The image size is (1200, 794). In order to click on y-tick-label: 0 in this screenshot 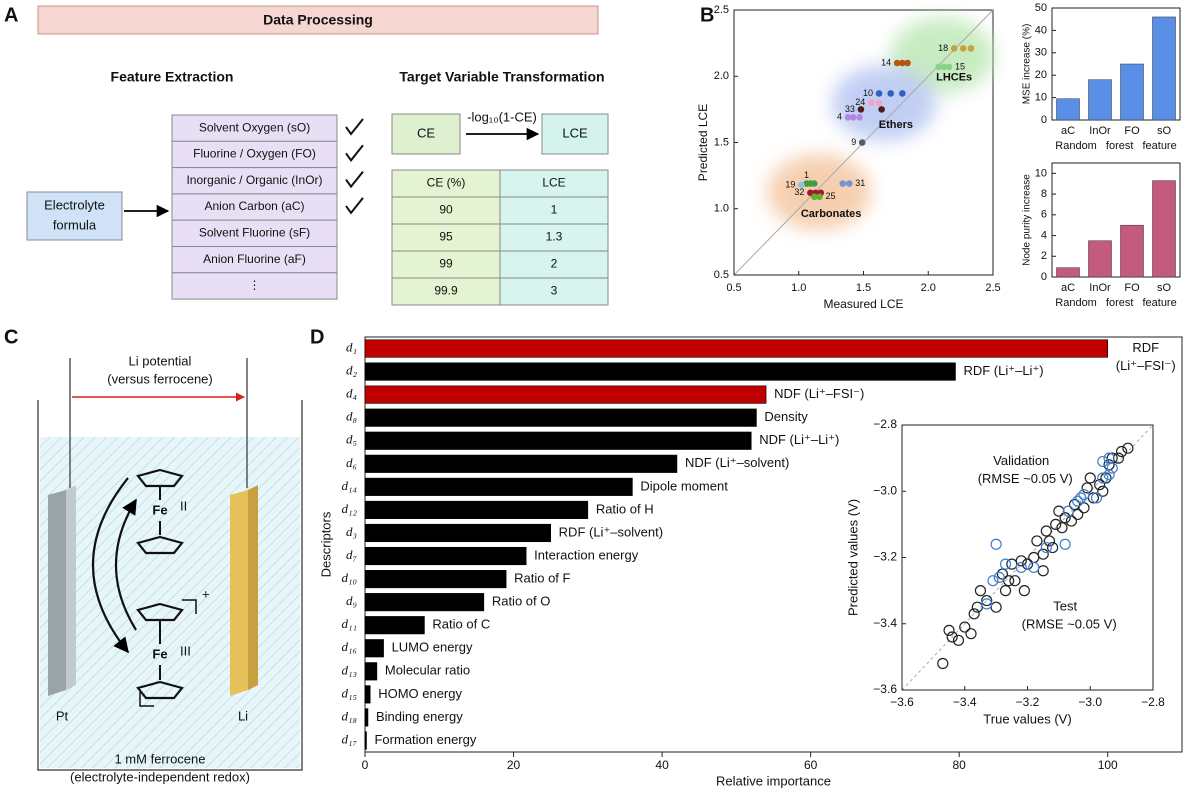, I will do `click(1044, 120)`.